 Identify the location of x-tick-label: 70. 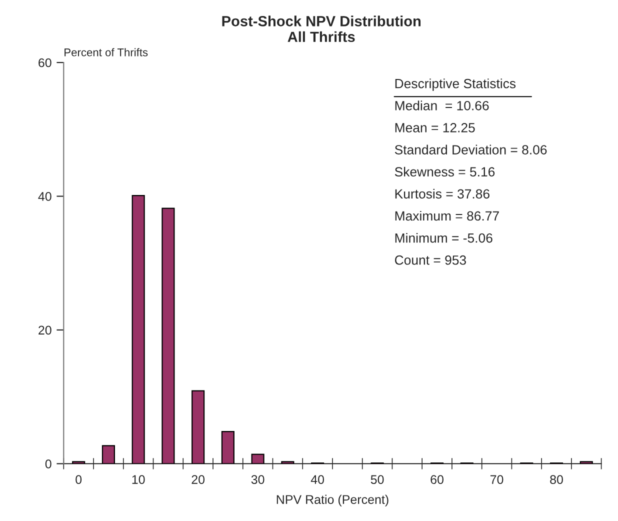
(497, 479).